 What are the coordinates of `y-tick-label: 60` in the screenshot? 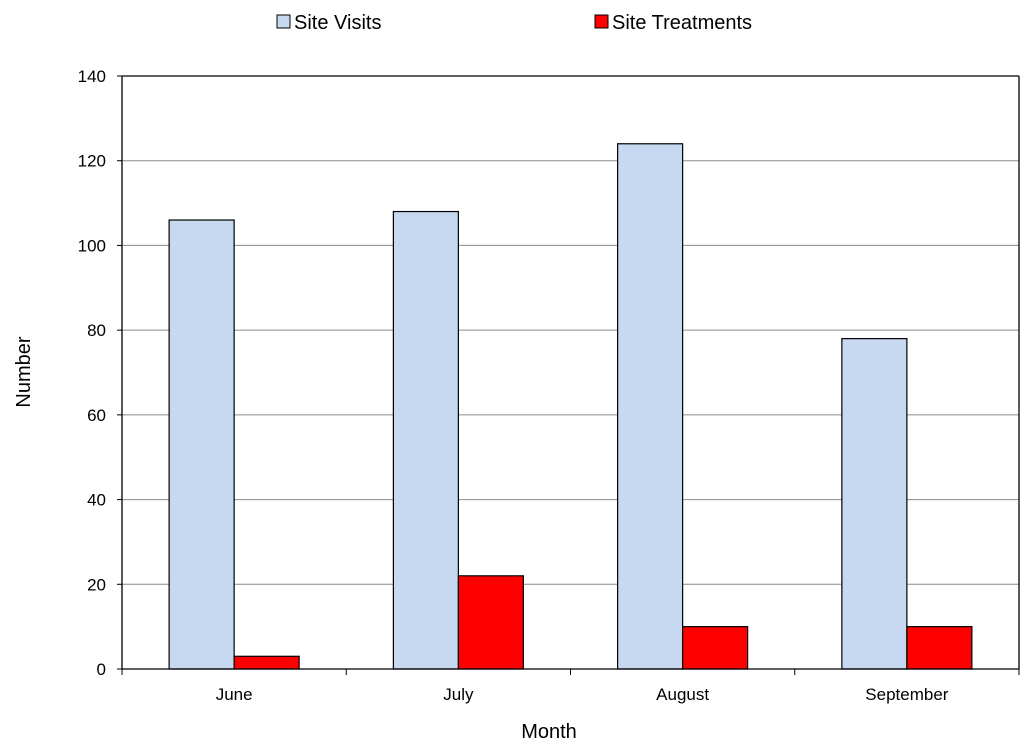 It's located at (96, 415).